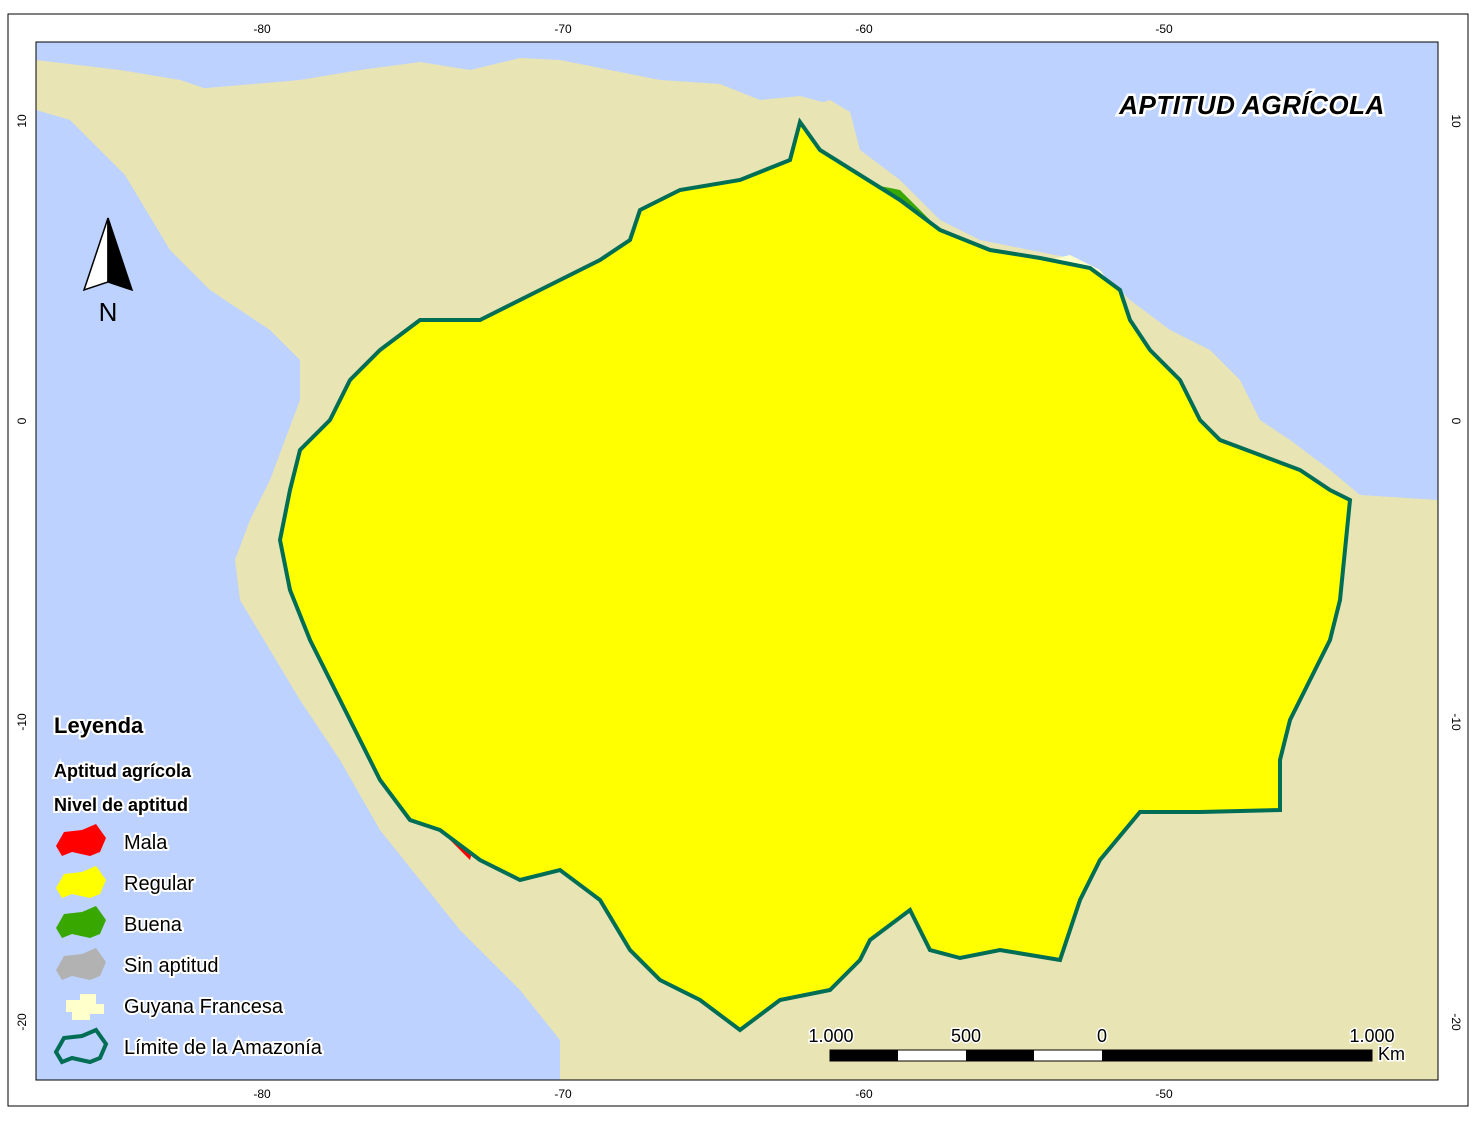 This screenshot has width=1476, height=1125. I want to click on land-central-america, so click(138, 135).